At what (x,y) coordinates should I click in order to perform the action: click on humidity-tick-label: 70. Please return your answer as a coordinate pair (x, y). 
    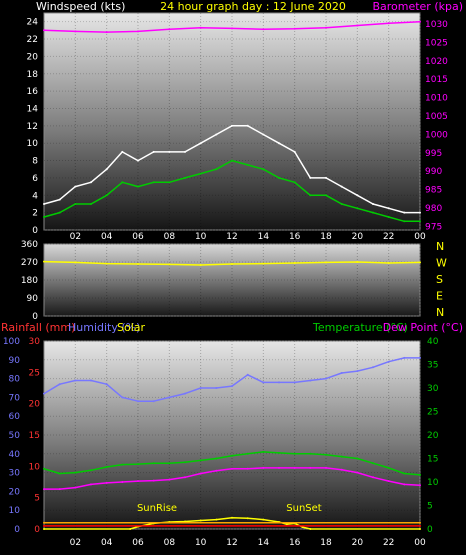
    Looking at the image, I should click on (15, 398).